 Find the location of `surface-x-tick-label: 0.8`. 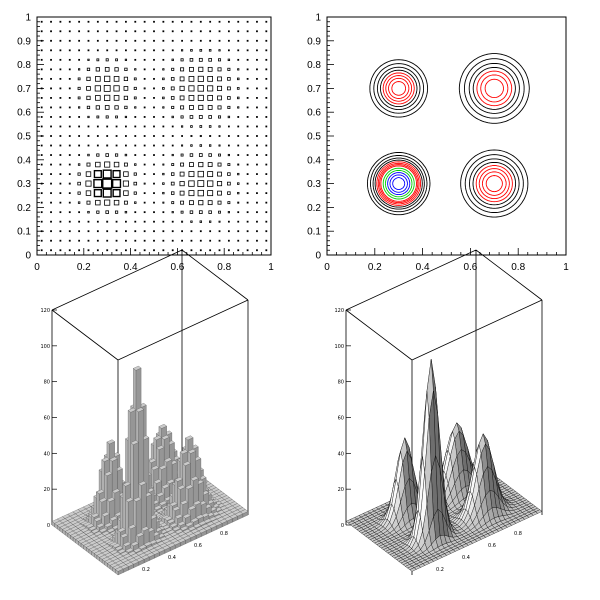

surface-x-tick-label: 0.8 is located at coordinates (518, 534).